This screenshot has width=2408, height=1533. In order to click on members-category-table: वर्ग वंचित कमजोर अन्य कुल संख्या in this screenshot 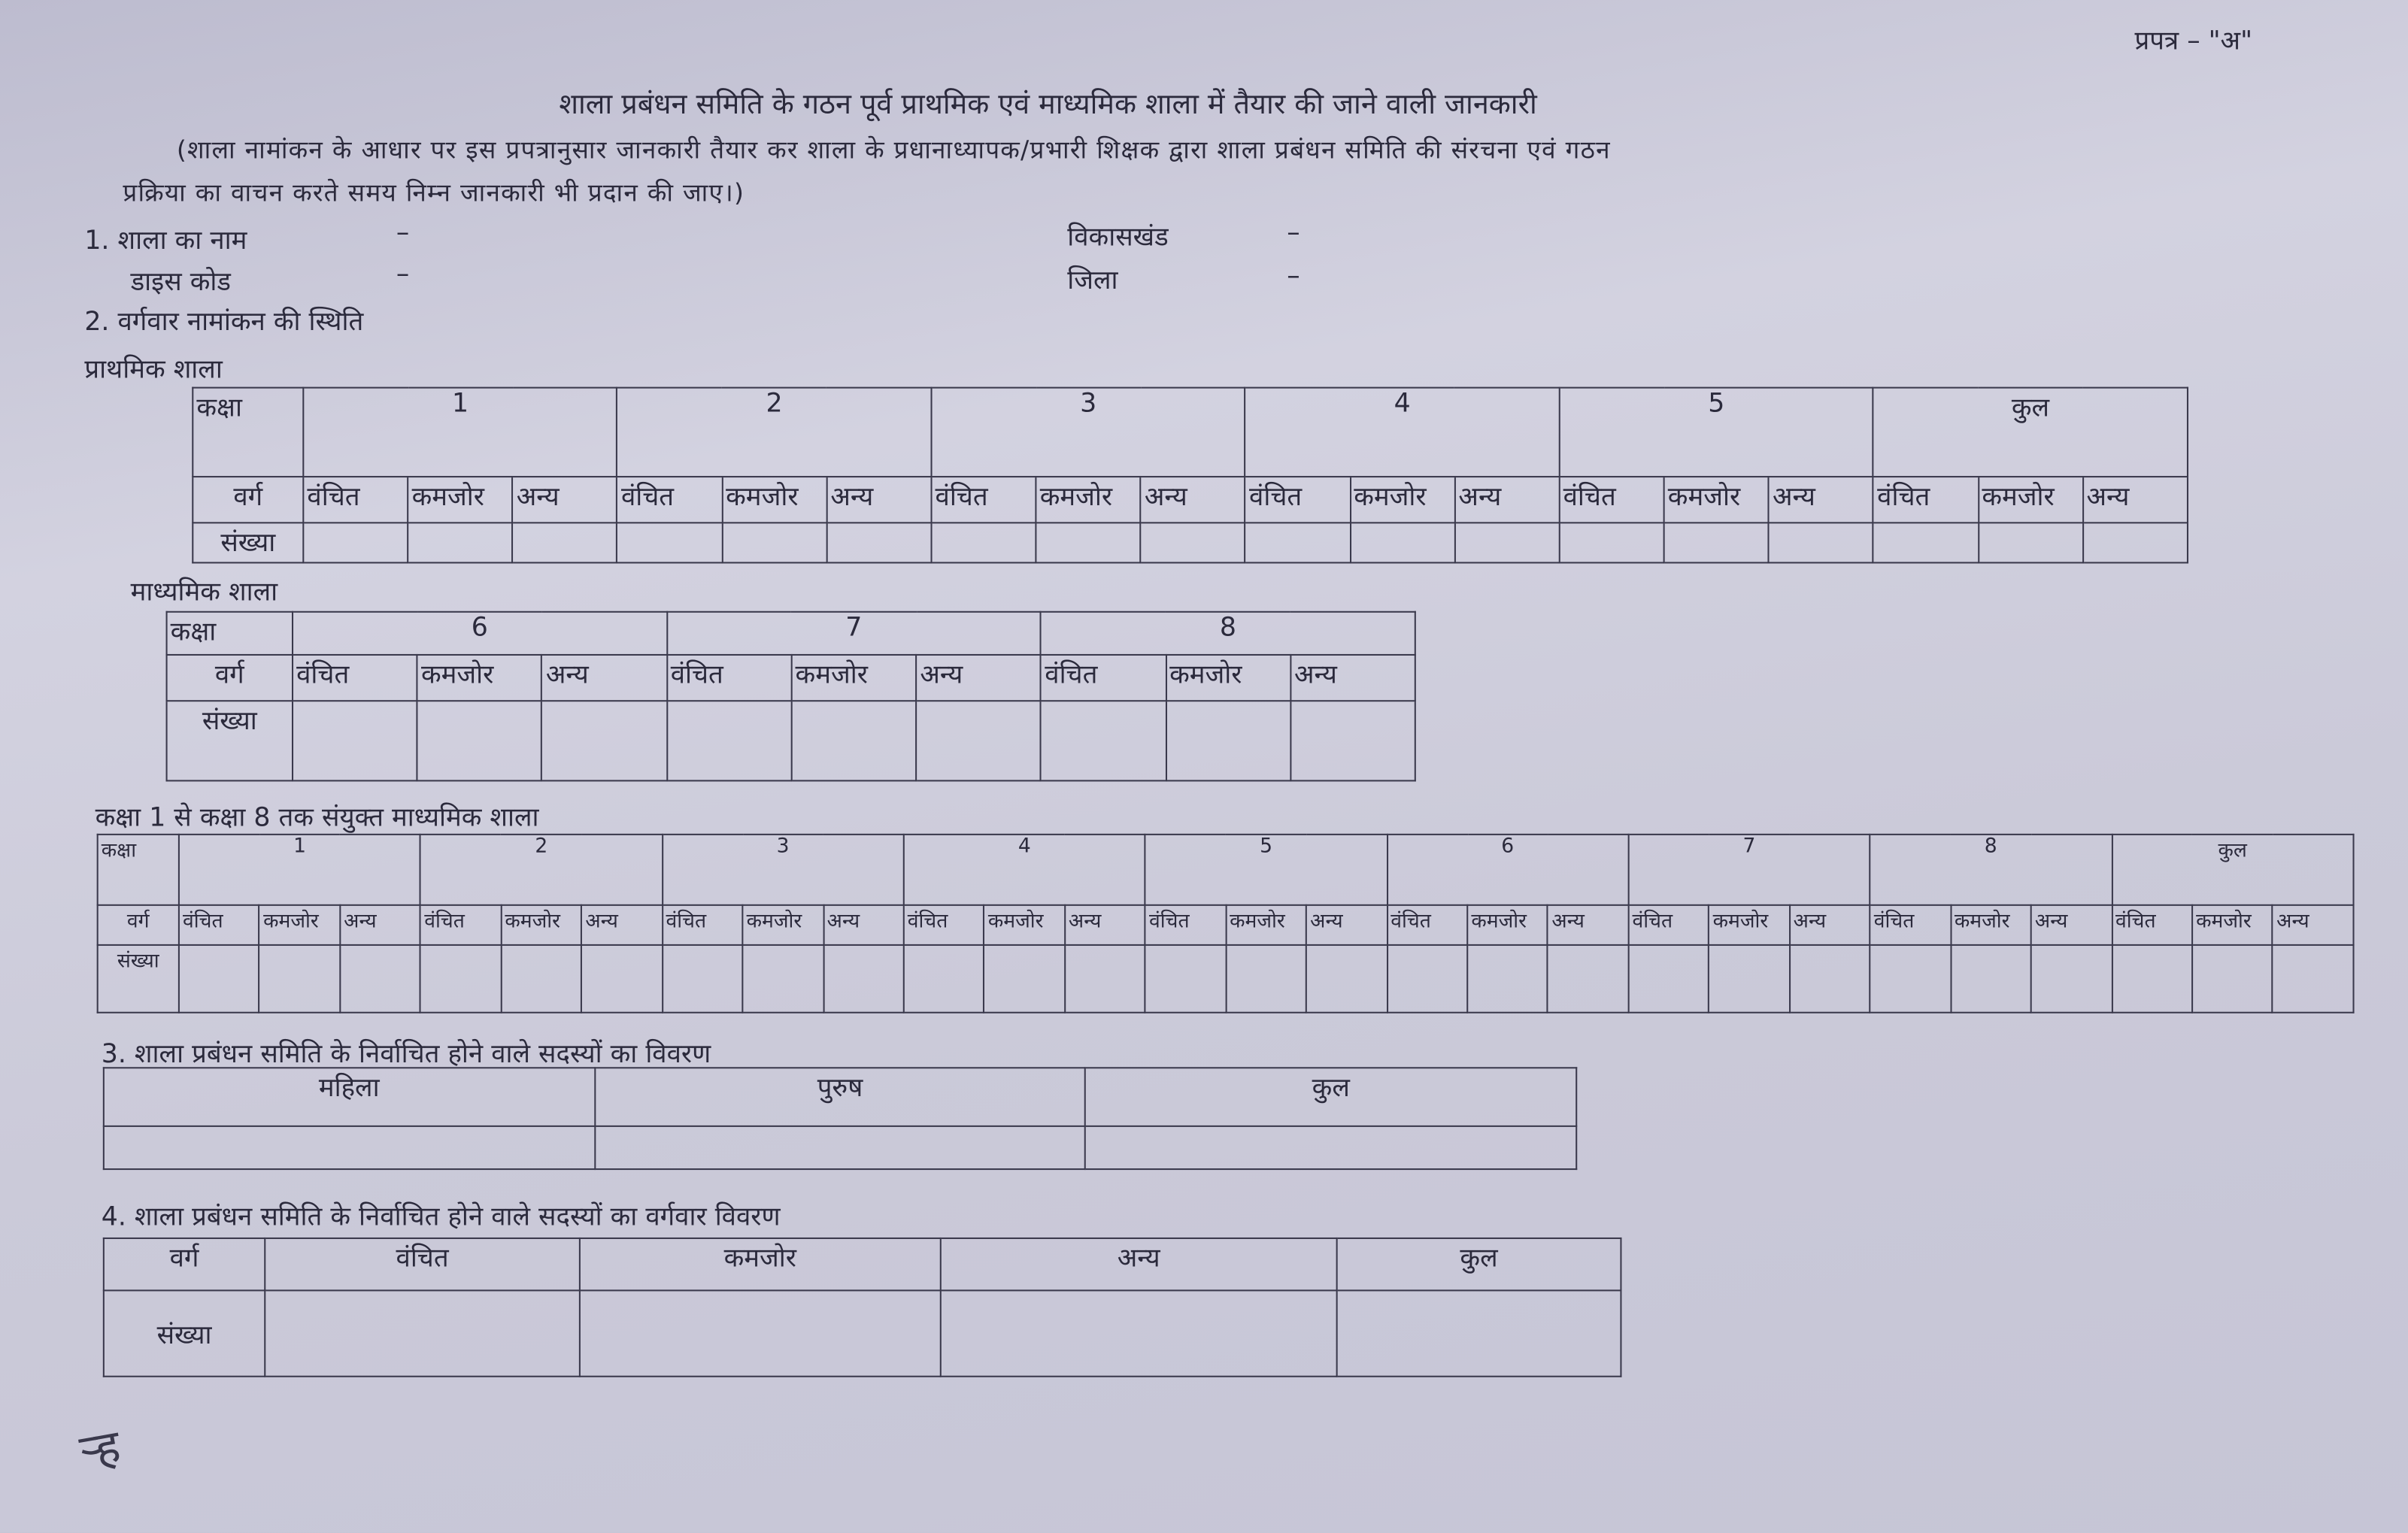, I will do `click(862, 1307)`.